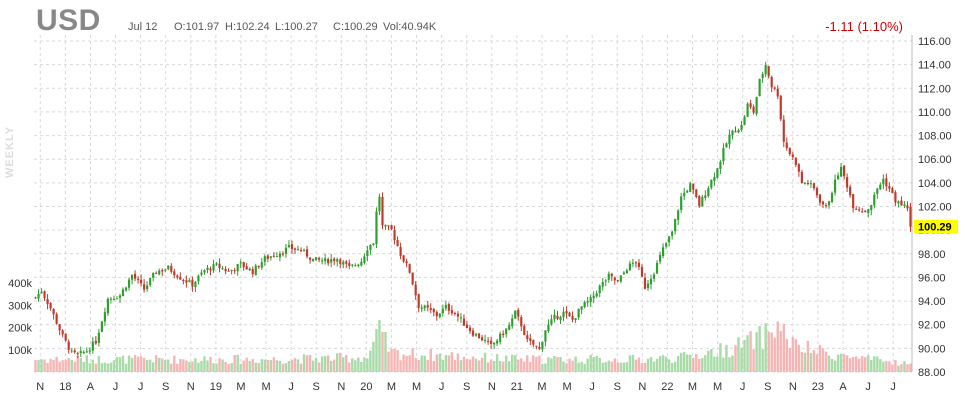 This screenshot has height=402, width=965. Describe the element at coordinates (743, 387) in the screenshot. I see `time-tick-label: J` at that location.